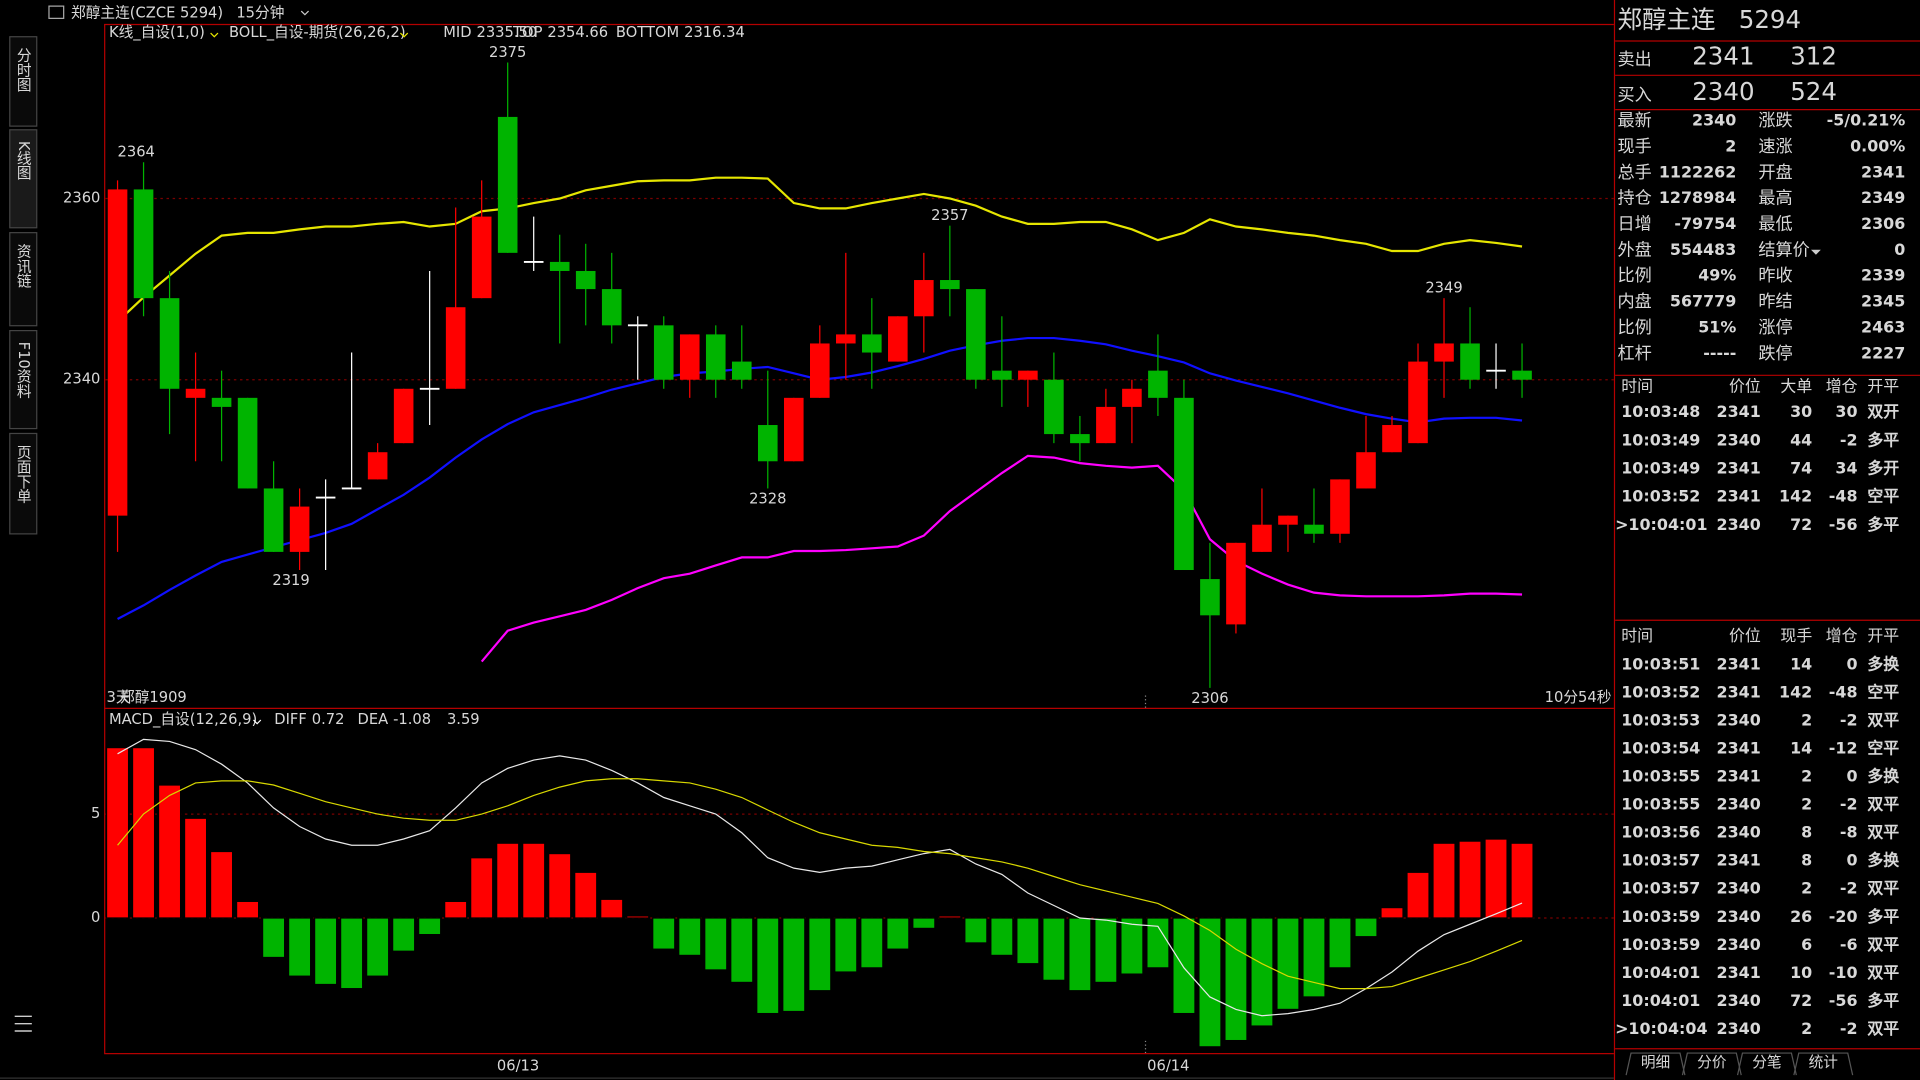  I want to click on stat-label: 总手, so click(1635, 173).